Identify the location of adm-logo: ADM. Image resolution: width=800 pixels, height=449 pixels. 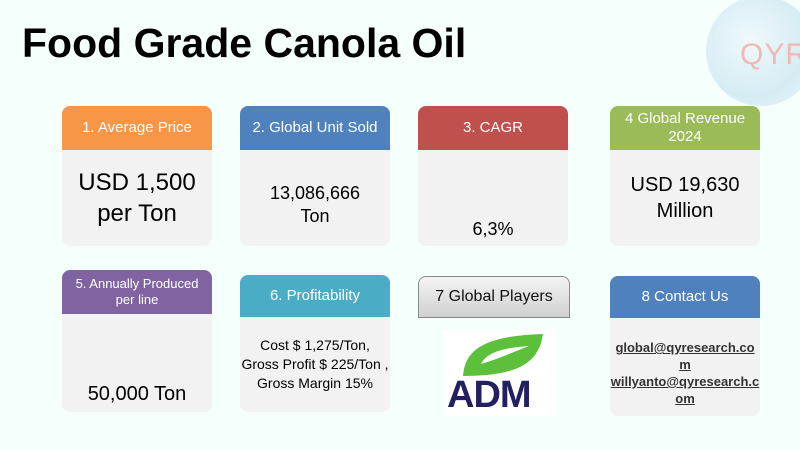
(499, 373).